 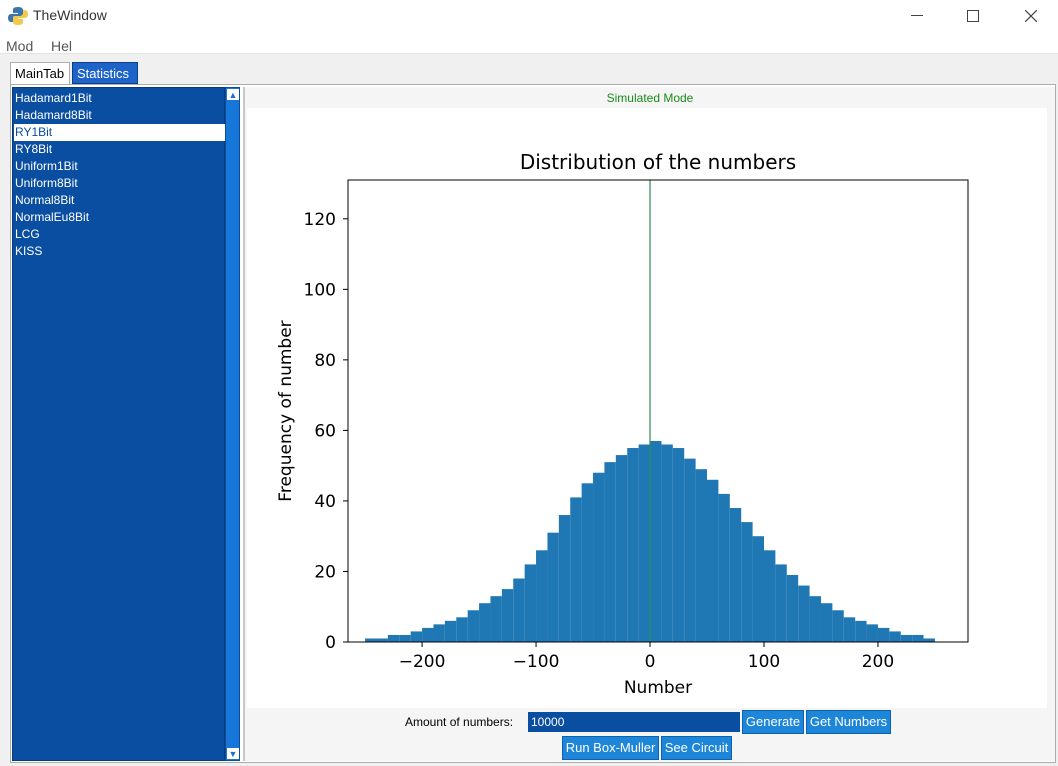 What do you see at coordinates (650, 662) in the screenshot?
I see `x-tick-label: 0` at bounding box center [650, 662].